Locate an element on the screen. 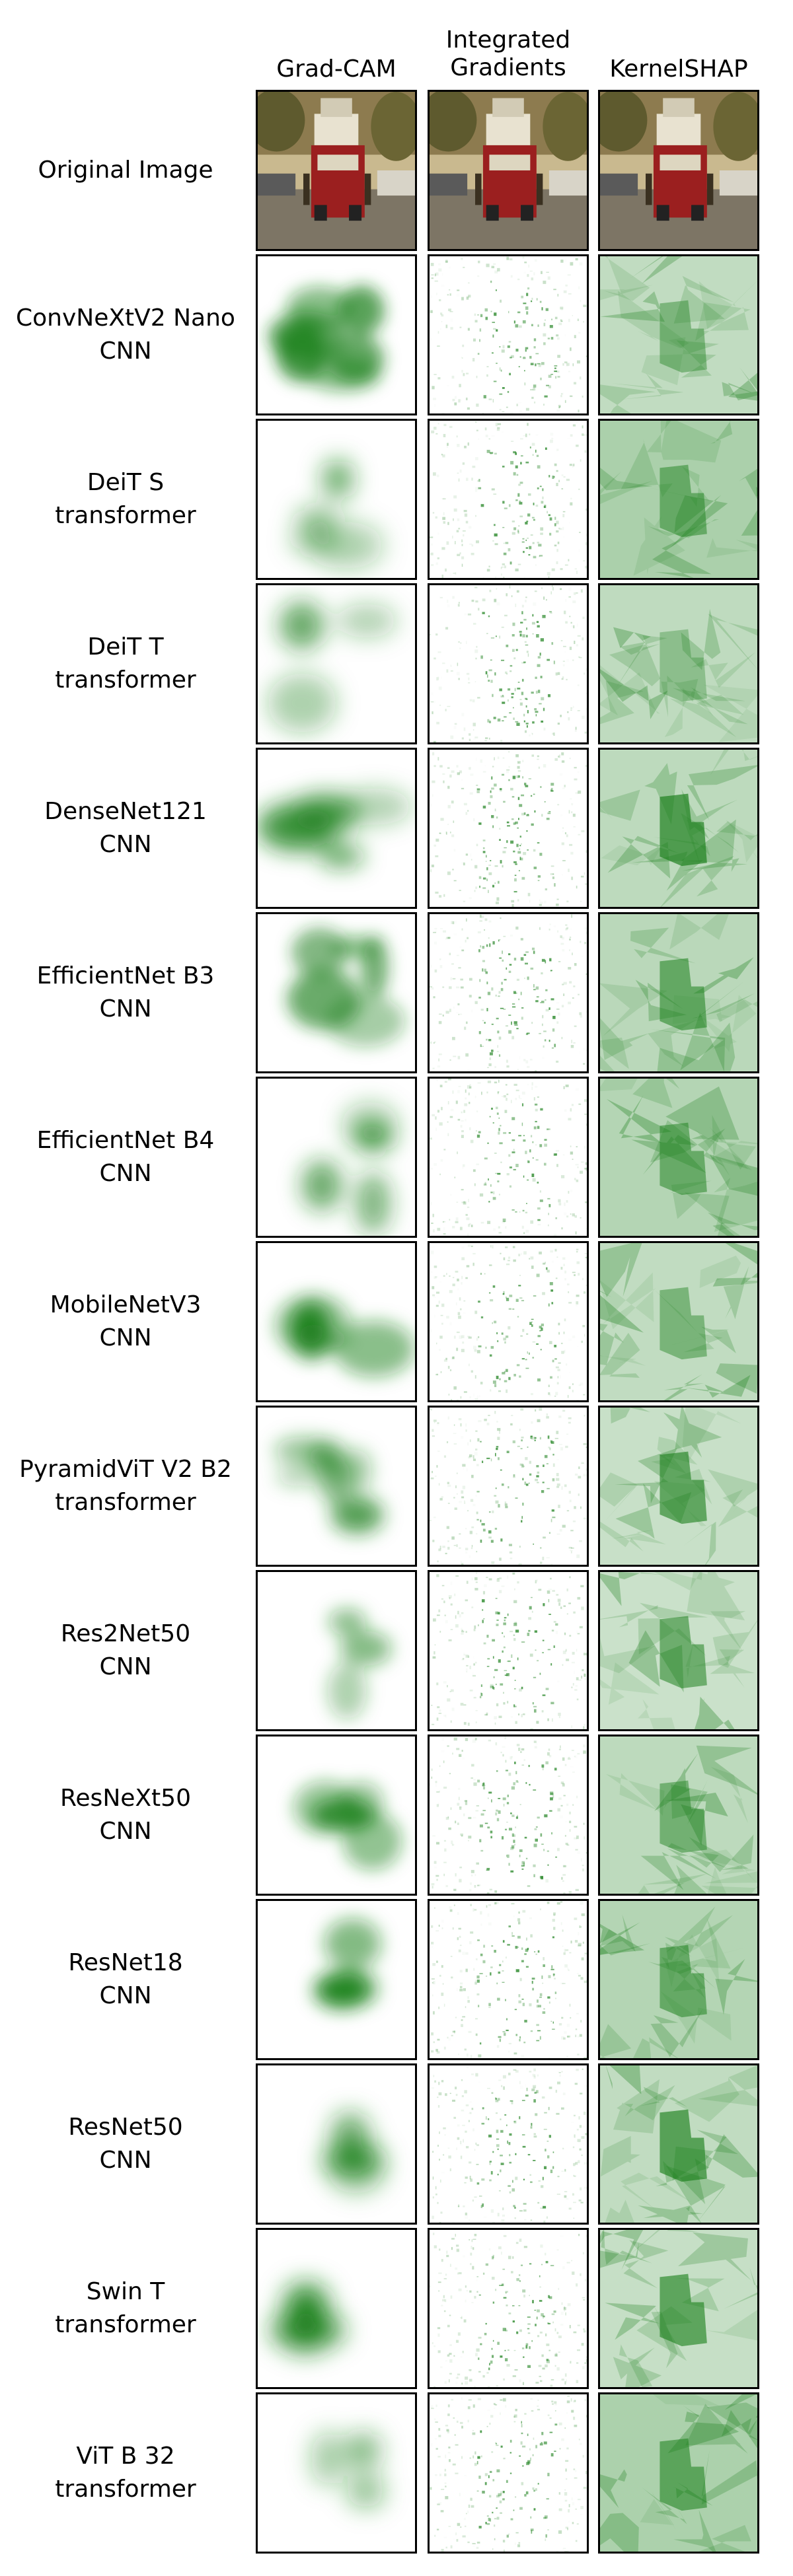 The height and width of the screenshot is (2576, 793). column-header-integrated-gradients: Integrated Gradients is located at coordinates (508, 54).